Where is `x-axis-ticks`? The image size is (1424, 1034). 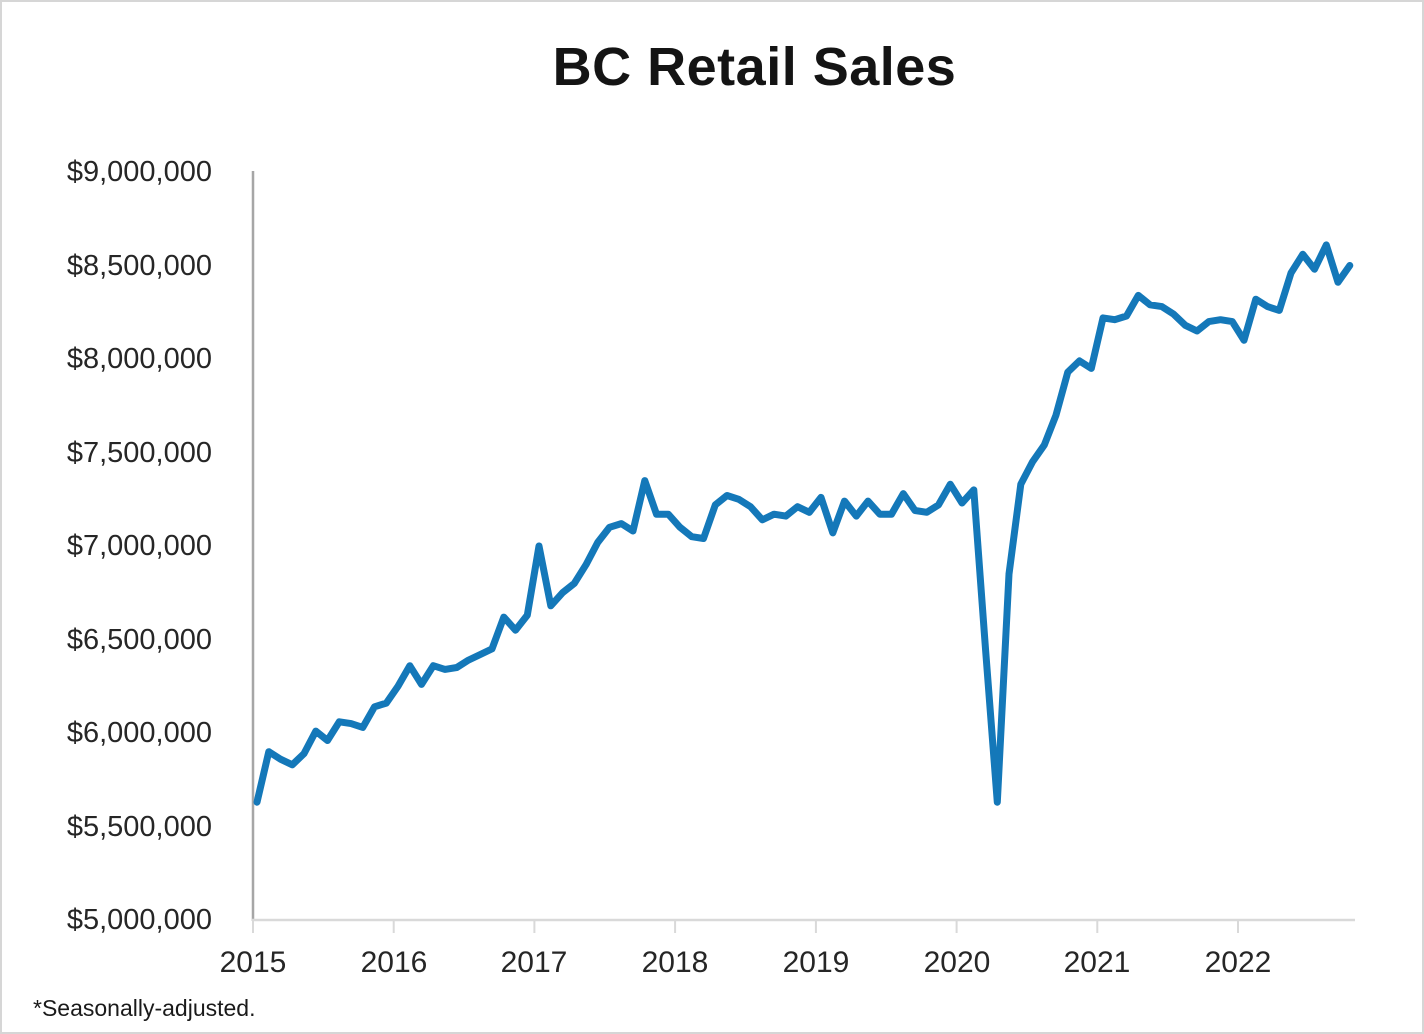
x-axis-ticks is located at coordinates (745, 926).